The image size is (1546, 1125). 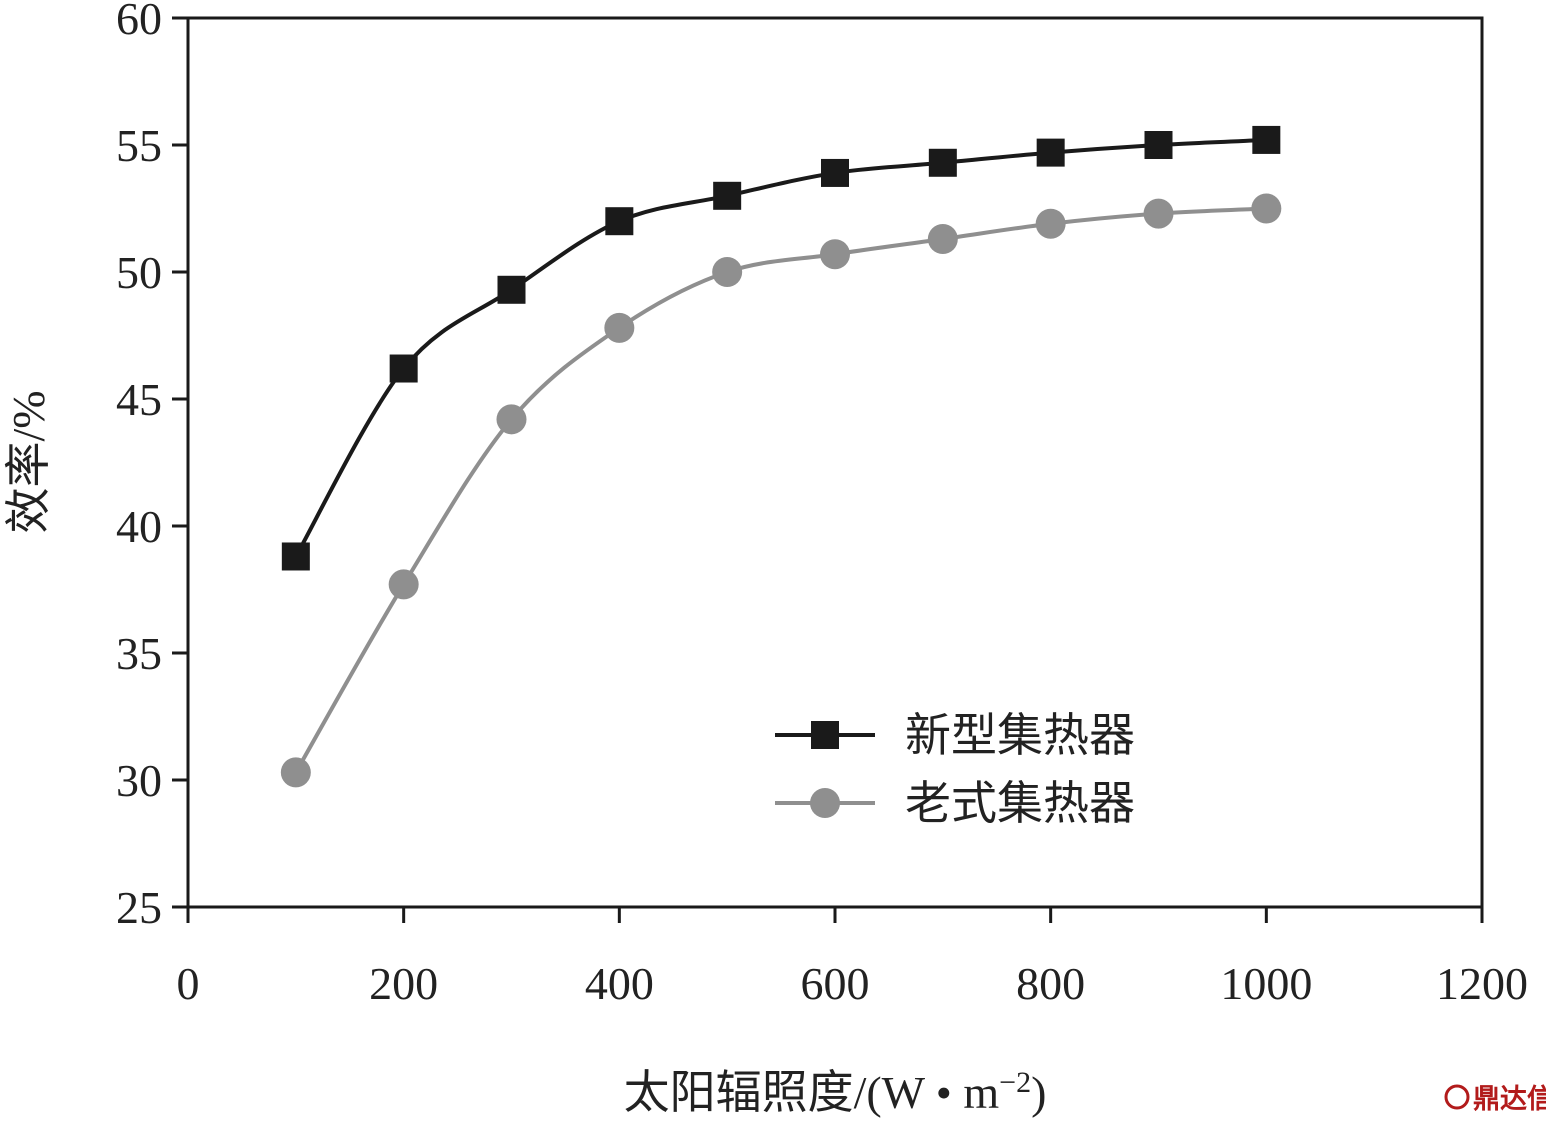 I want to click on x-axis-title-superscript: −2, so click(x=1015, y=1082).